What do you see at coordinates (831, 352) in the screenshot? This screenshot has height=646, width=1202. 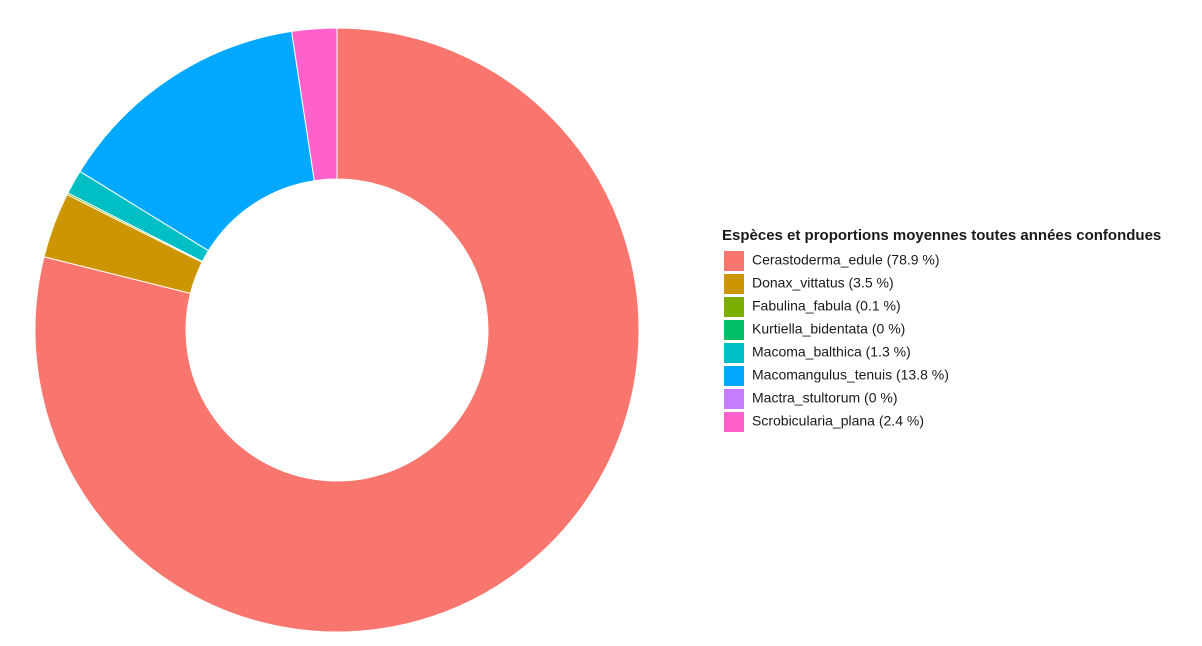 I see `legend-label: Macoma_balthica (1.3 %)` at bounding box center [831, 352].